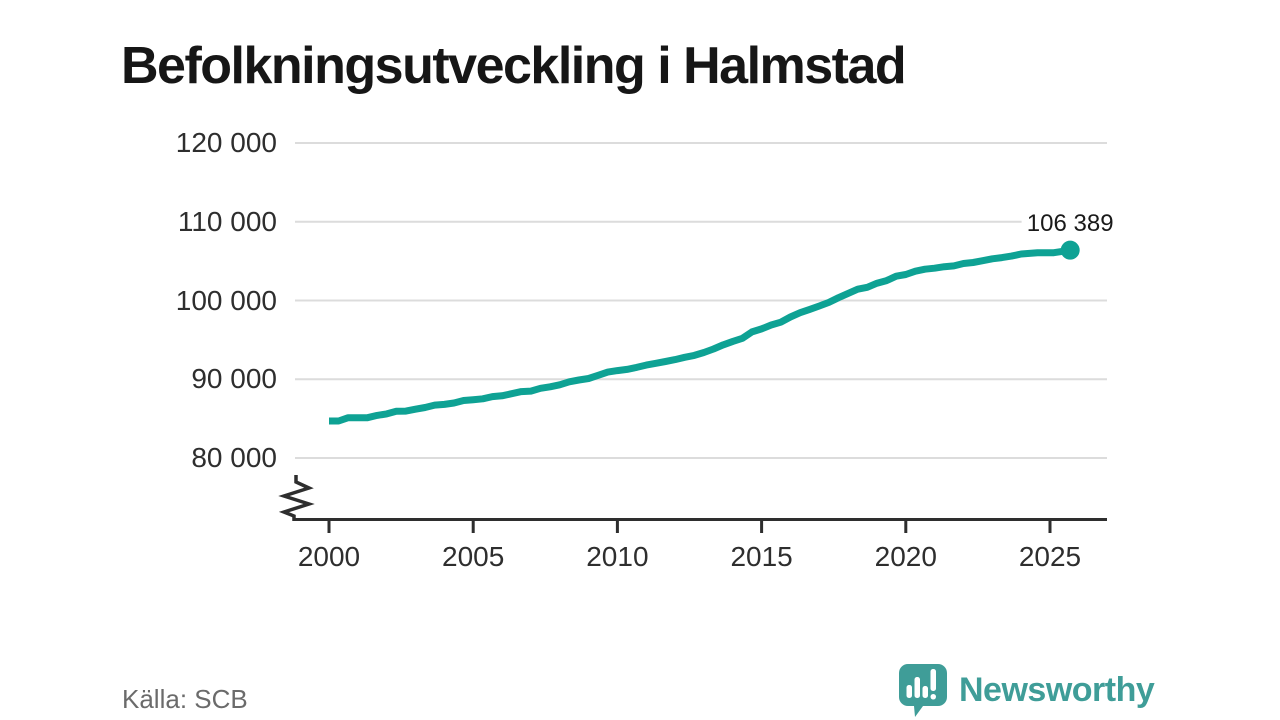  What do you see at coordinates (234, 457) in the screenshot?
I see `y-axis-tick-label: 80 000` at bounding box center [234, 457].